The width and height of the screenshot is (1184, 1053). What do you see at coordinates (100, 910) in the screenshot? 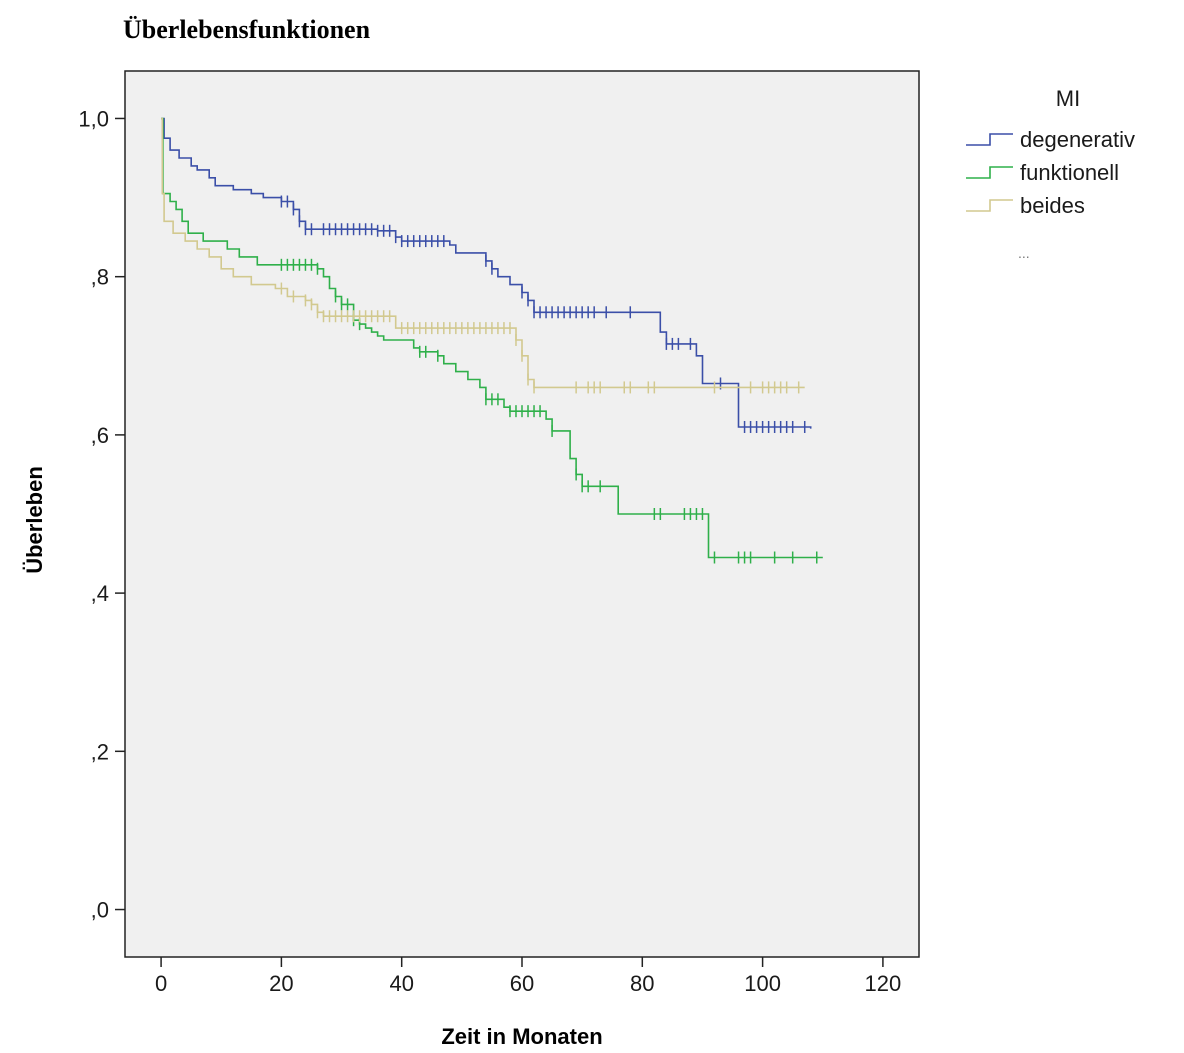
I see `y-tick-label: ,0` at bounding box center [100, 910].